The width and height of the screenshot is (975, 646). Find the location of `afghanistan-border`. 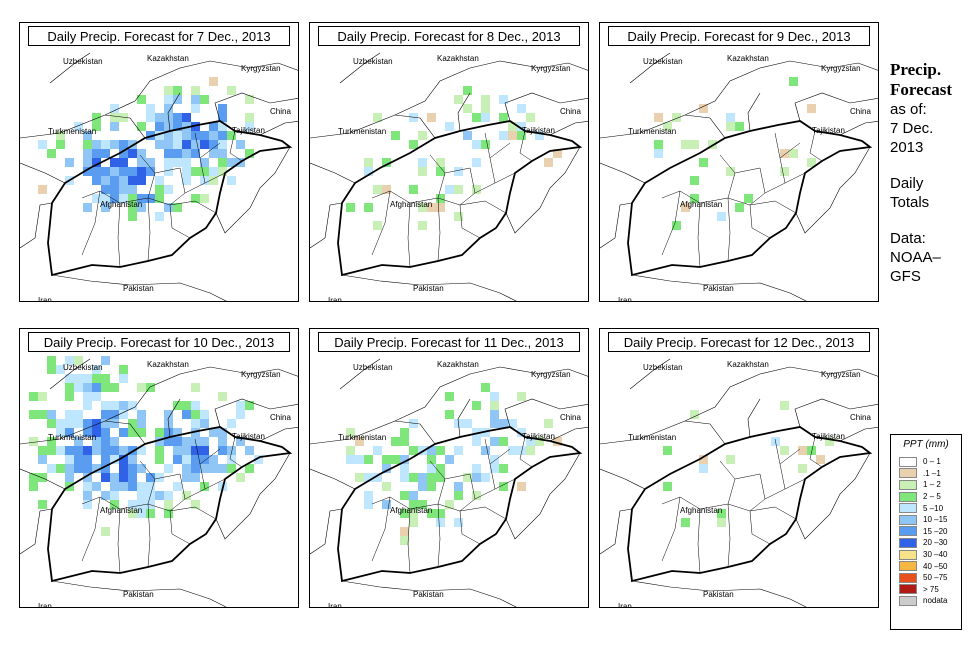

afghanistan-border is located at coordinates (750, 198).